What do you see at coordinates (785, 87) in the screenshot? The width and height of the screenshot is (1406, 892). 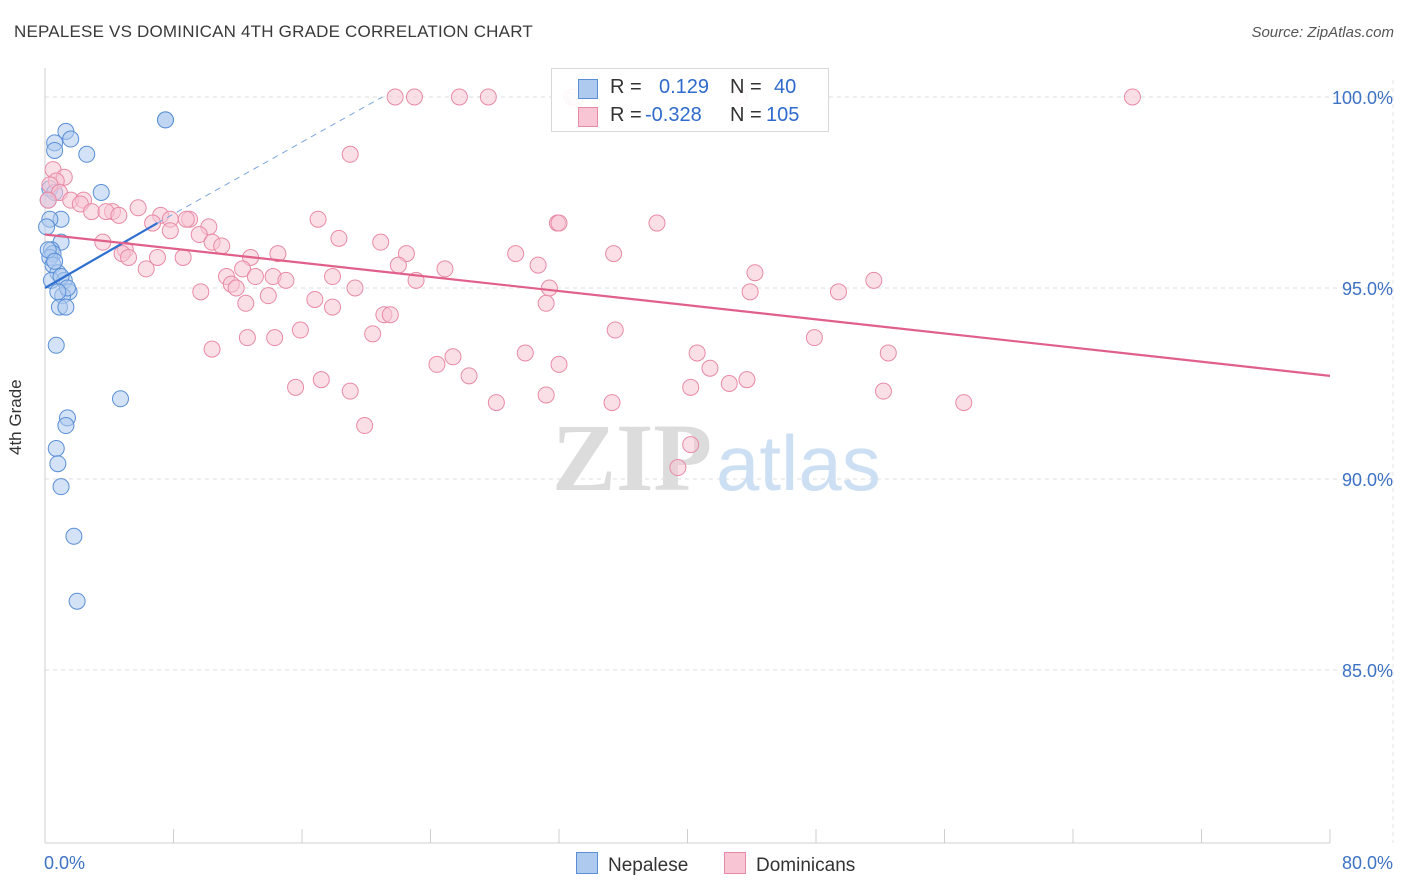 I see `nepalese-n-value: 40` at bounding box center [785, 87].